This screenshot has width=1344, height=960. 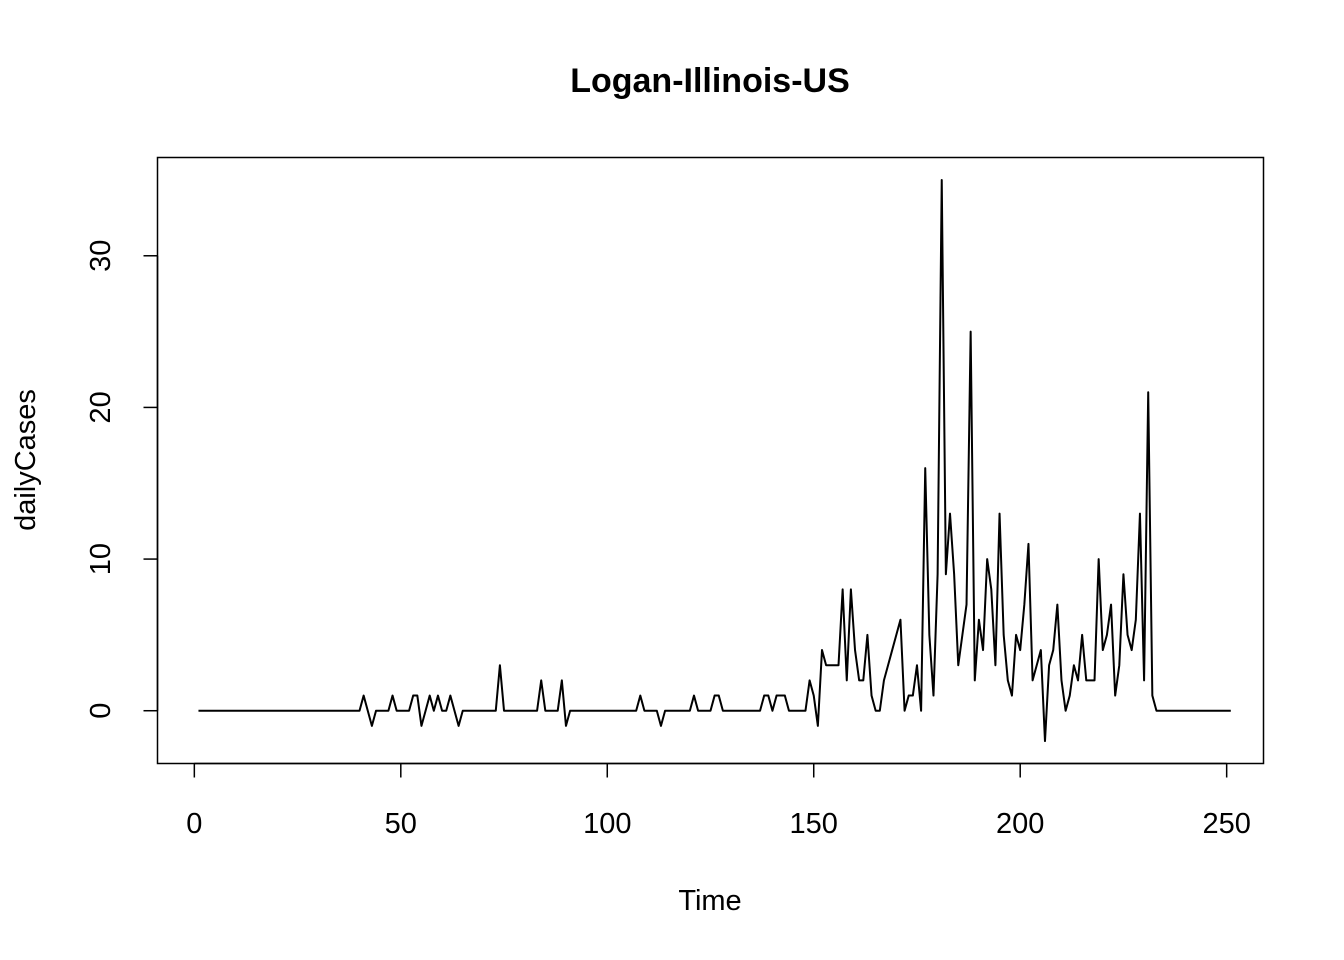 I want to click on x-tick-label: 100, so click(x=607, y=824).